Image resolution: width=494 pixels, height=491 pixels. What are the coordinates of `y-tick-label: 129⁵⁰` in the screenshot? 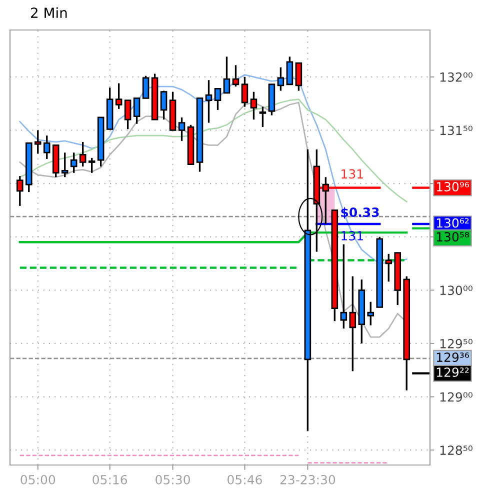 It's located at (456, 343).